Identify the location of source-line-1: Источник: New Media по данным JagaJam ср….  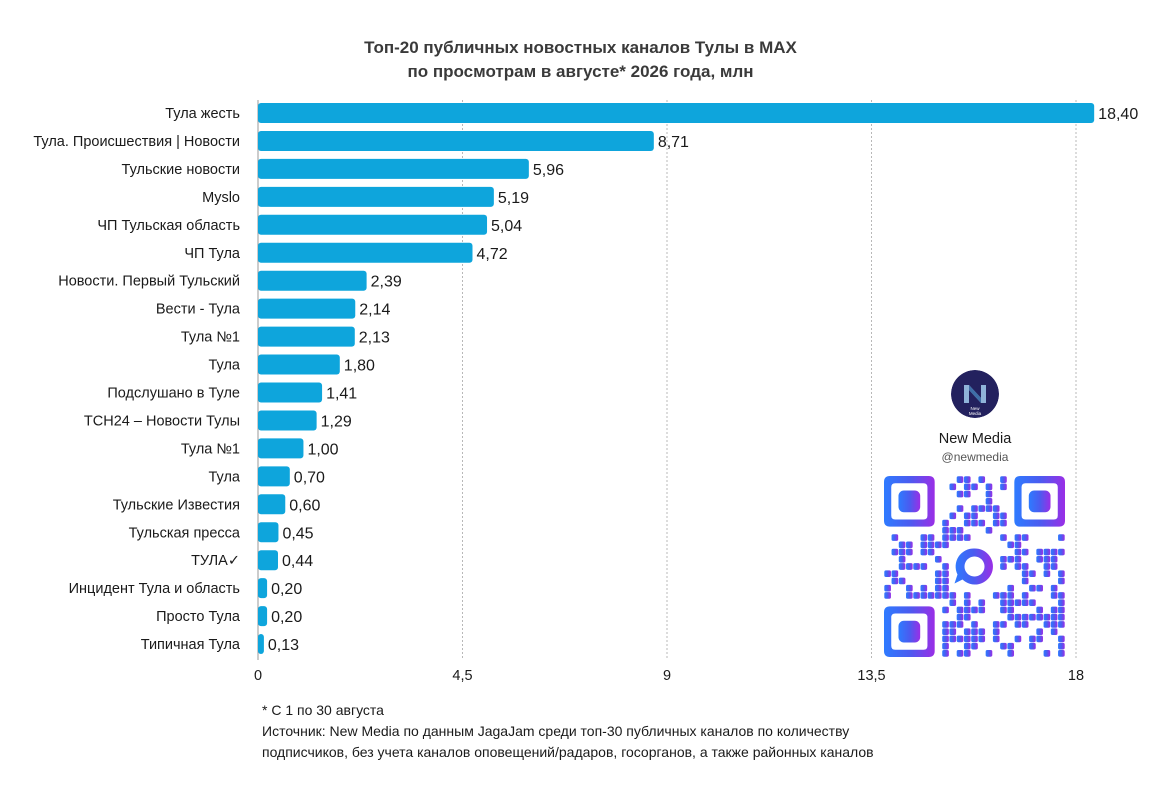
(556, 731).